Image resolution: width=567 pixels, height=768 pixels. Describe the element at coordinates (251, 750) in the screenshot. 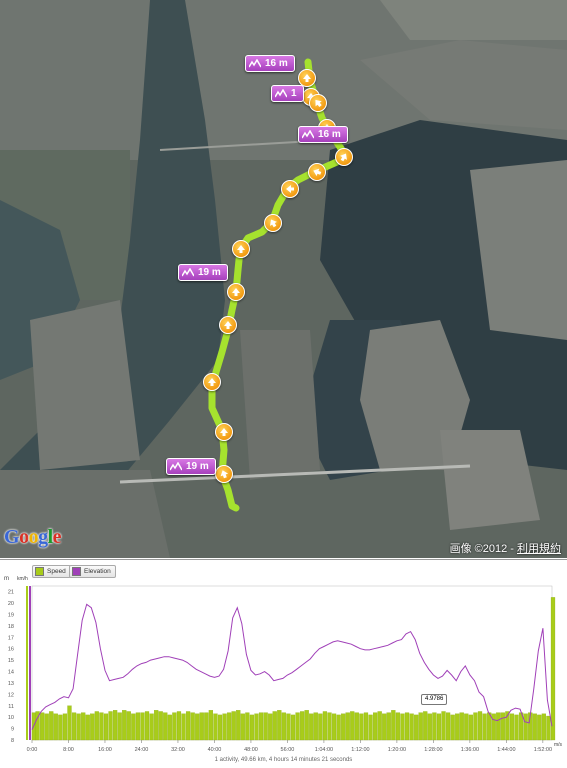

I see `x-tick-label: 48:00` at that location.